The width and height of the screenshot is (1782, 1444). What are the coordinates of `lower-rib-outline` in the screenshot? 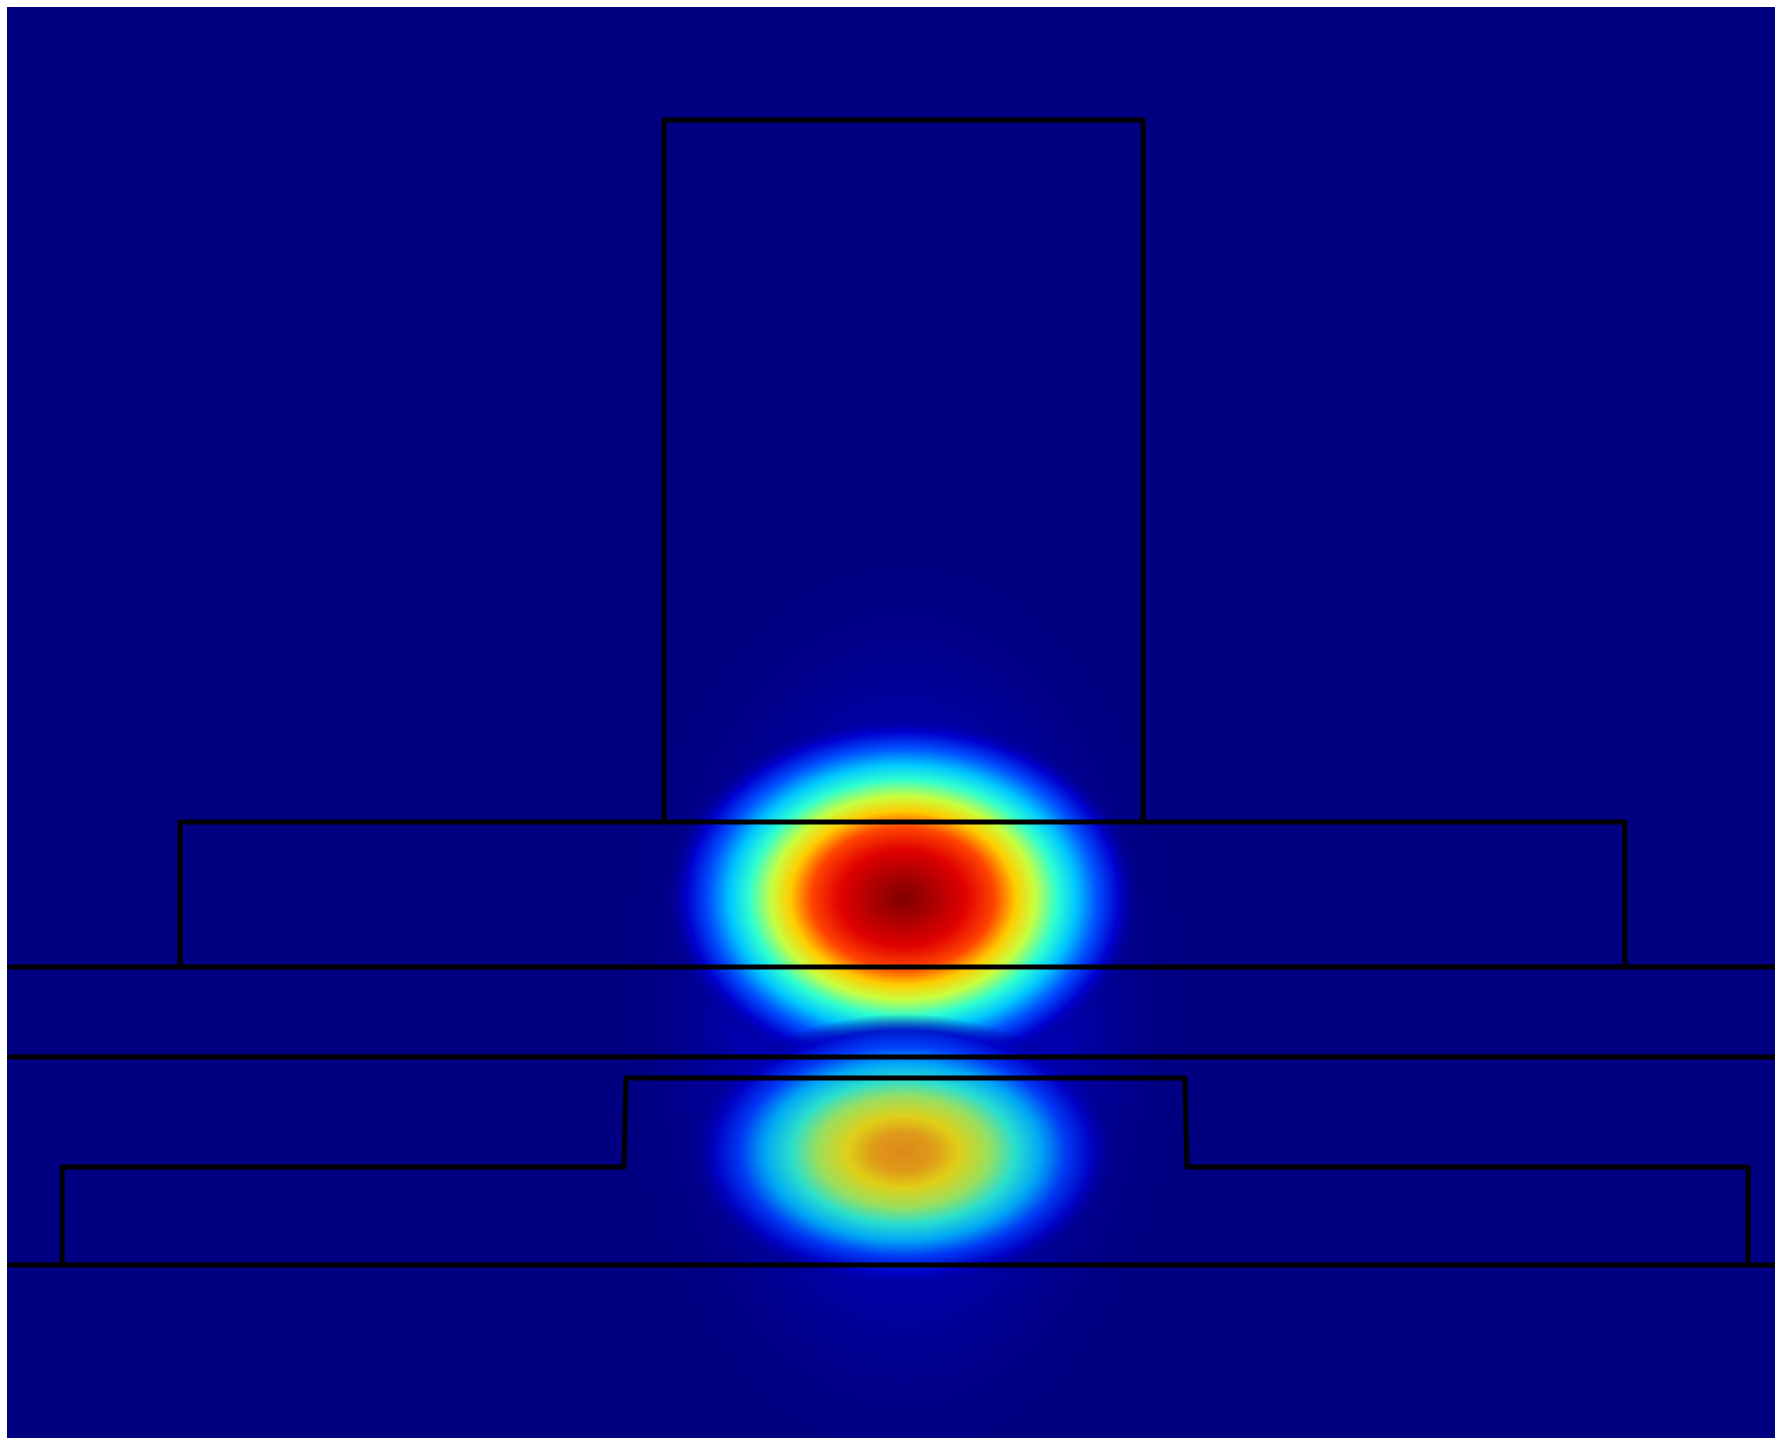 It's located at (905, 1170).